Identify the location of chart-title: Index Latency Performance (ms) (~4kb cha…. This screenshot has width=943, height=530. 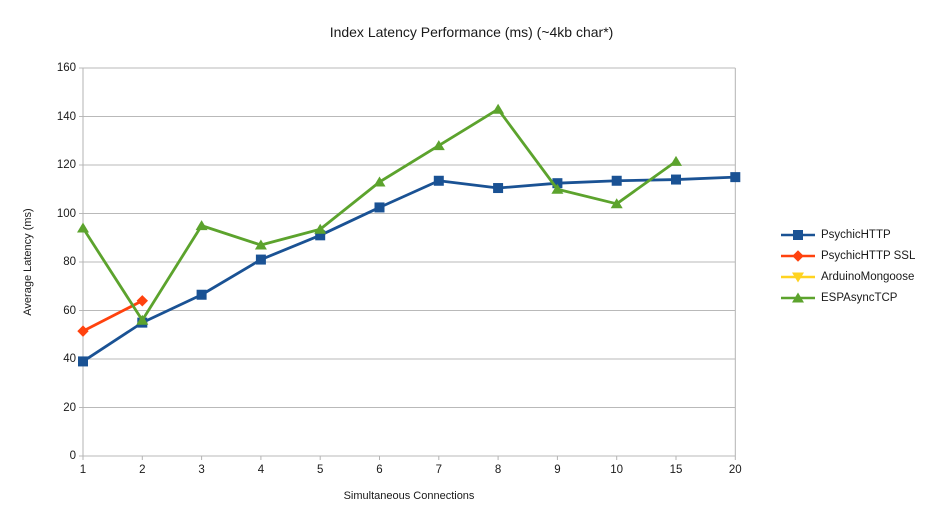
(471, 32).